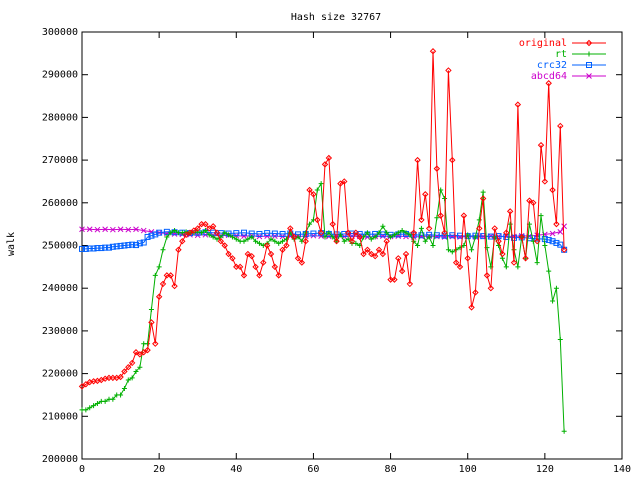 This screenshot has height=480, width=640. Describe the element at coordinates (60, 459) in the screenshot. I see `y-tick-label-0: 200000` at that location.